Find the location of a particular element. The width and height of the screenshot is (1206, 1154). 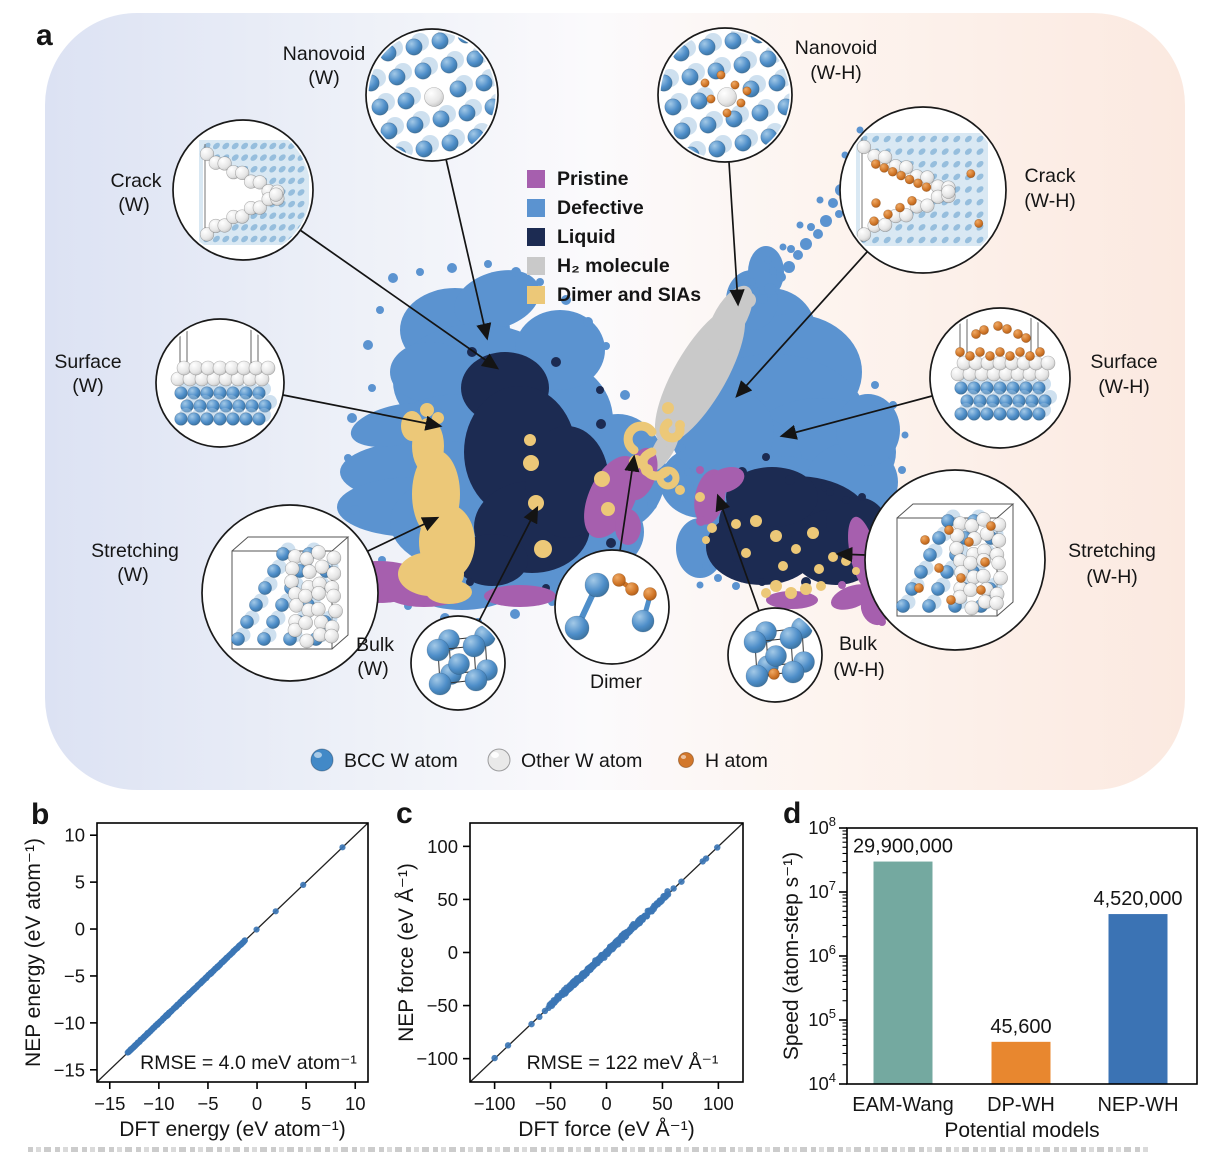

legend-label-pristine: Pristine is located at coordinates (593, 179).